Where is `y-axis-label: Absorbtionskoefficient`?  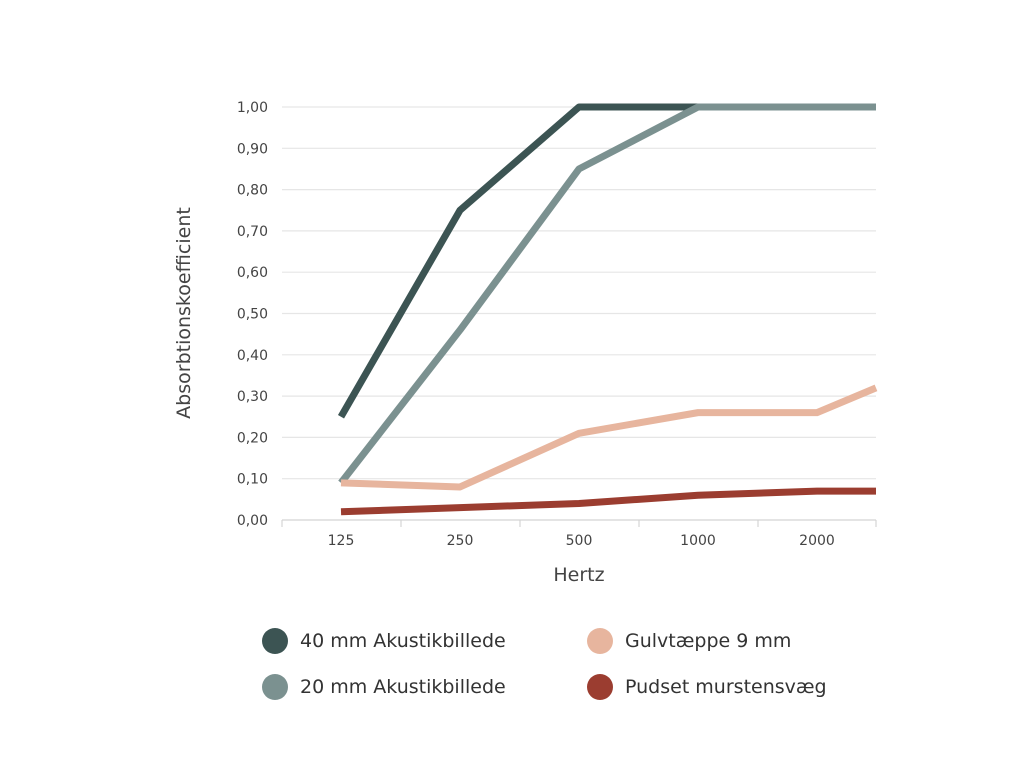 y-axis-label: Absorbtionskoefficient is located at coordinates (184, 313).